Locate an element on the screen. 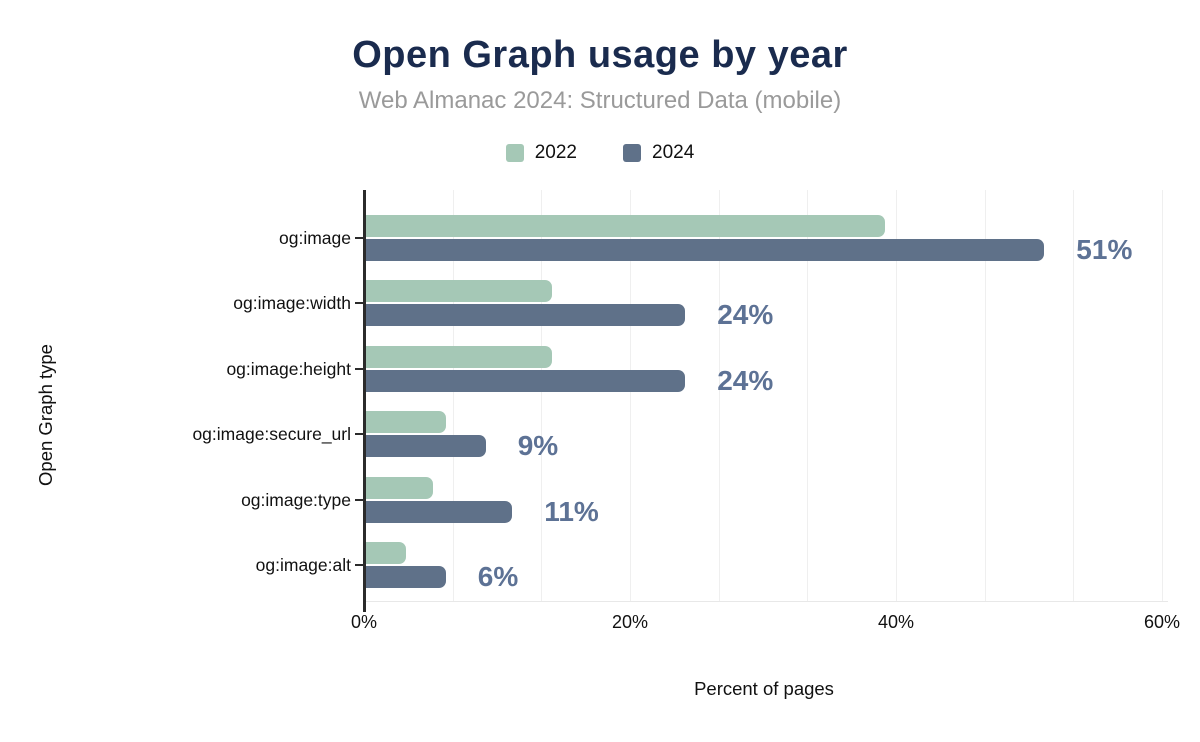 This screenshot has height=742, width=1200. x-tick-label: 40% is located at coordinates (896, 622).